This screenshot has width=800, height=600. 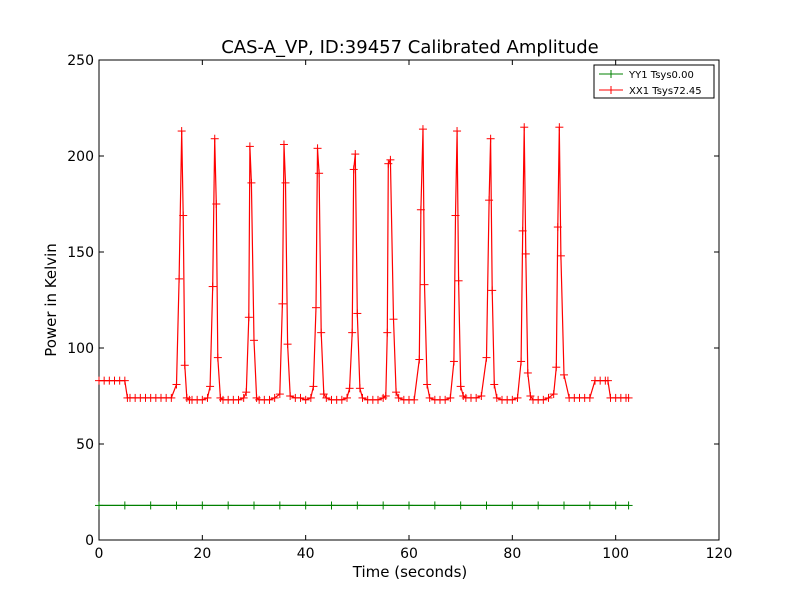 What do you see at coordinates (80, 157) in the screenshot?
I see `y-tick-label: 200` at bounding box center [80, 157].